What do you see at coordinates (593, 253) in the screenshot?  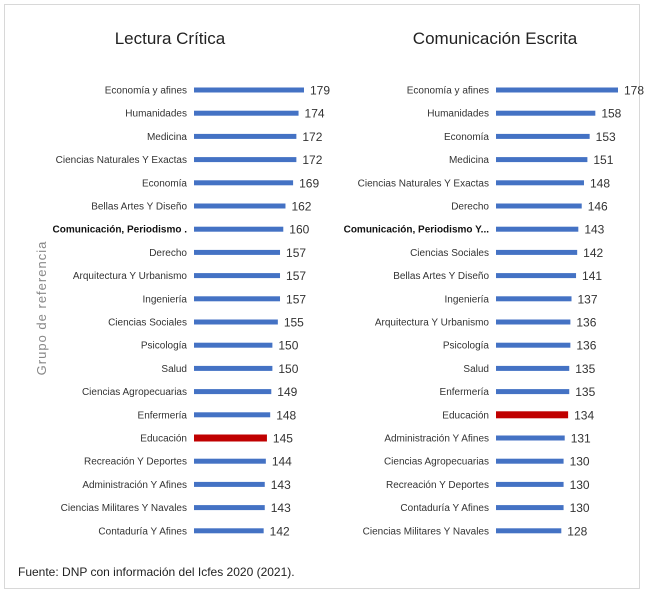 I see `value-label-comunicacion-7: 142` at bounding box center [593, 253].